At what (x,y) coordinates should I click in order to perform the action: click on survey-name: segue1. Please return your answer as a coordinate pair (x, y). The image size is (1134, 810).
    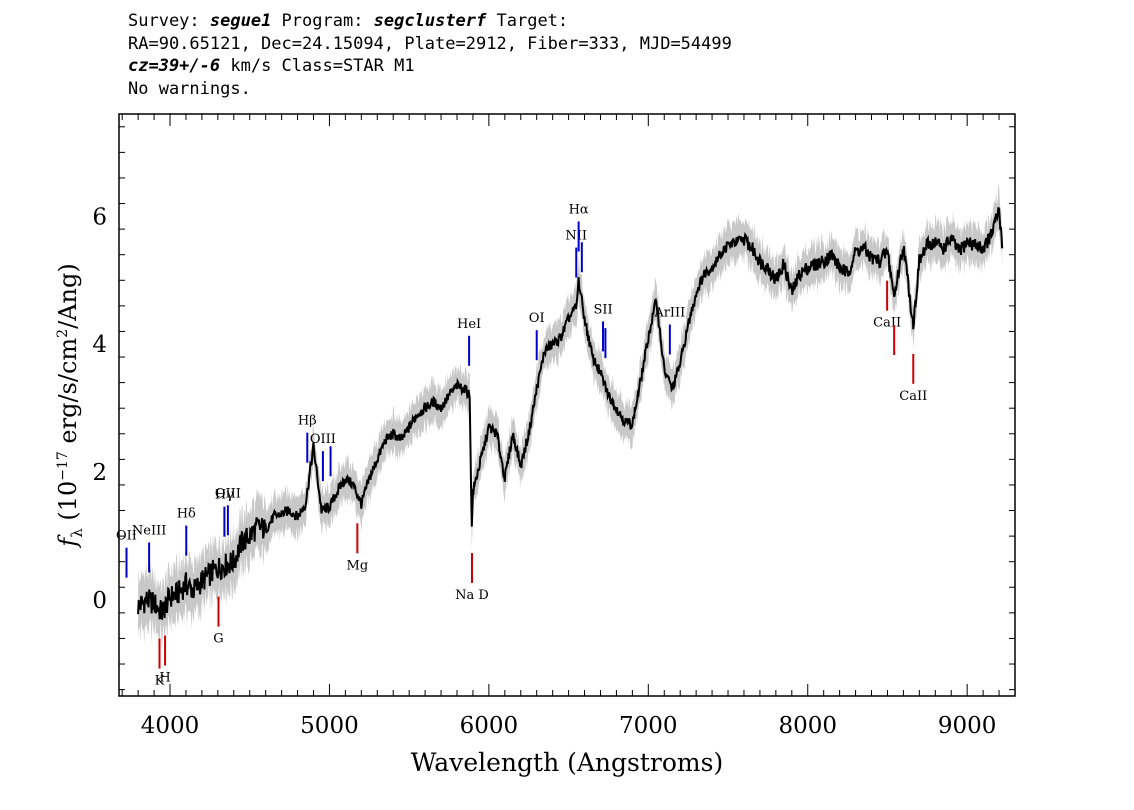
    Looking at the image, I should click on (240, 21).